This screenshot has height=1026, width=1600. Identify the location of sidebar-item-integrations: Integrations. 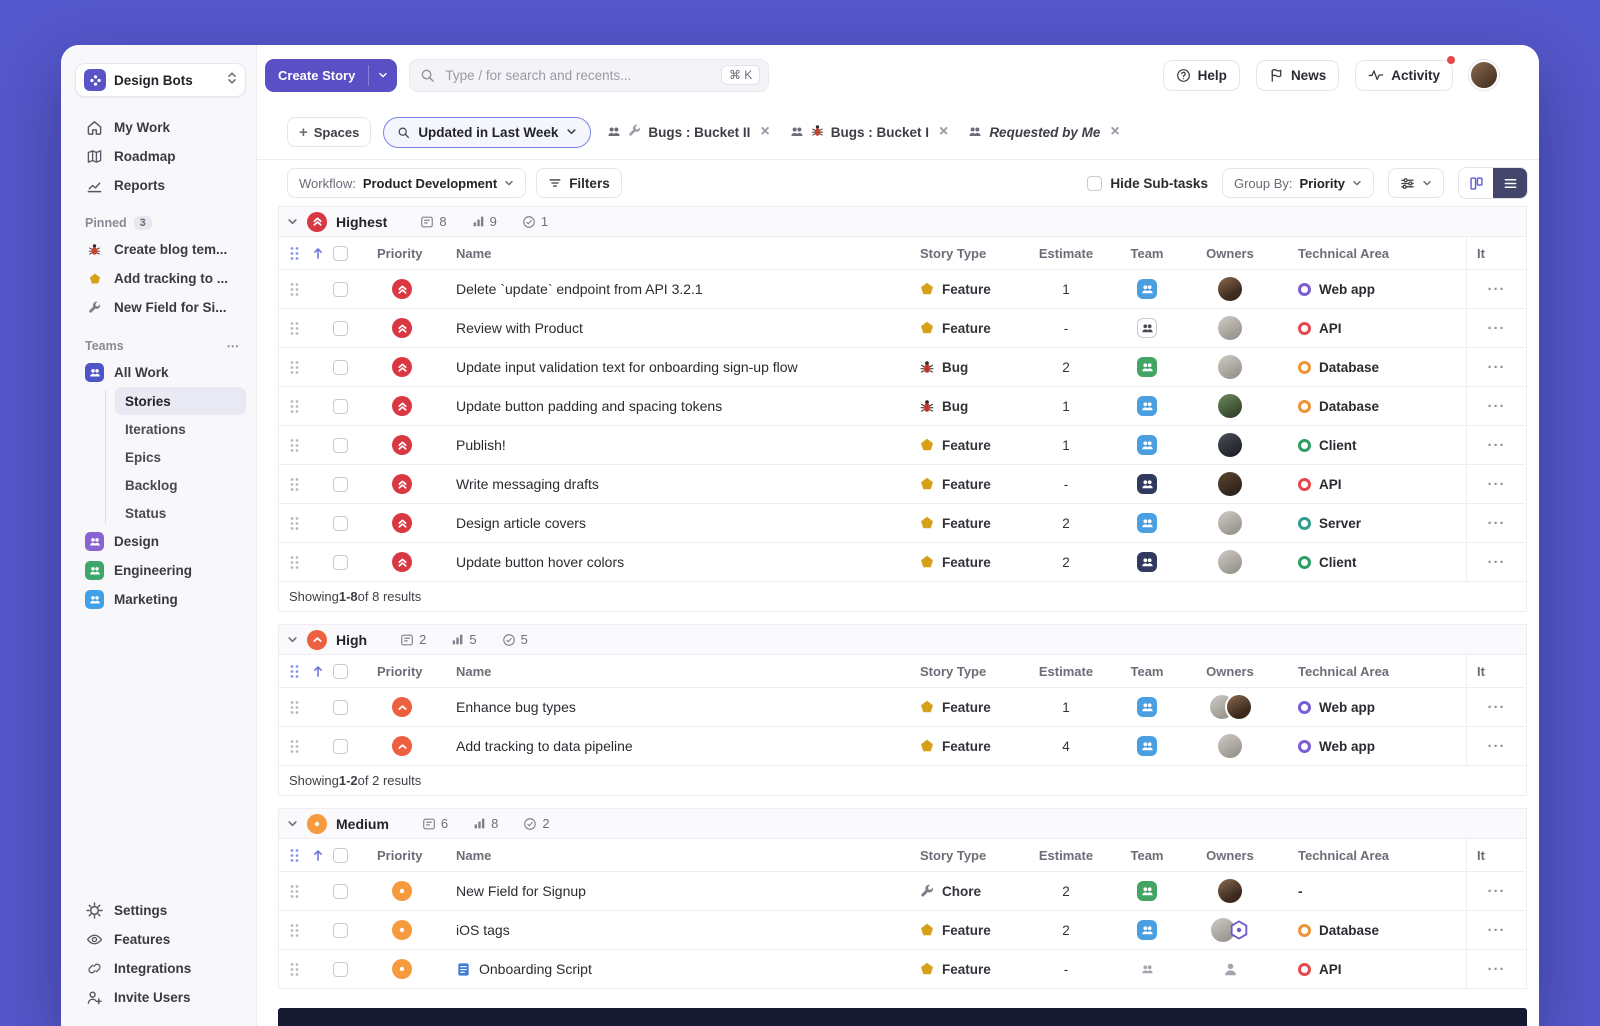
(160, 968).